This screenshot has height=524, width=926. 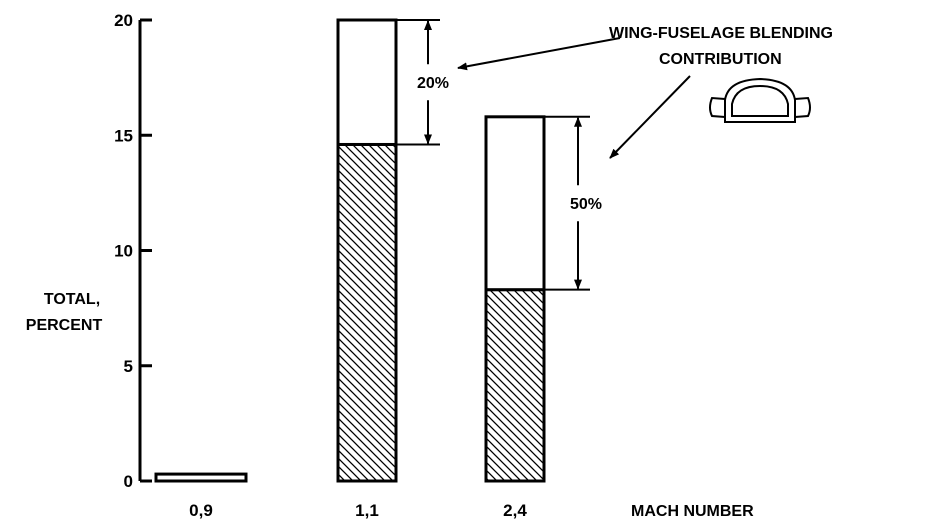 I want to click on x-ticks: 0,9 1,1 2,4, so click(x=358, y=510).